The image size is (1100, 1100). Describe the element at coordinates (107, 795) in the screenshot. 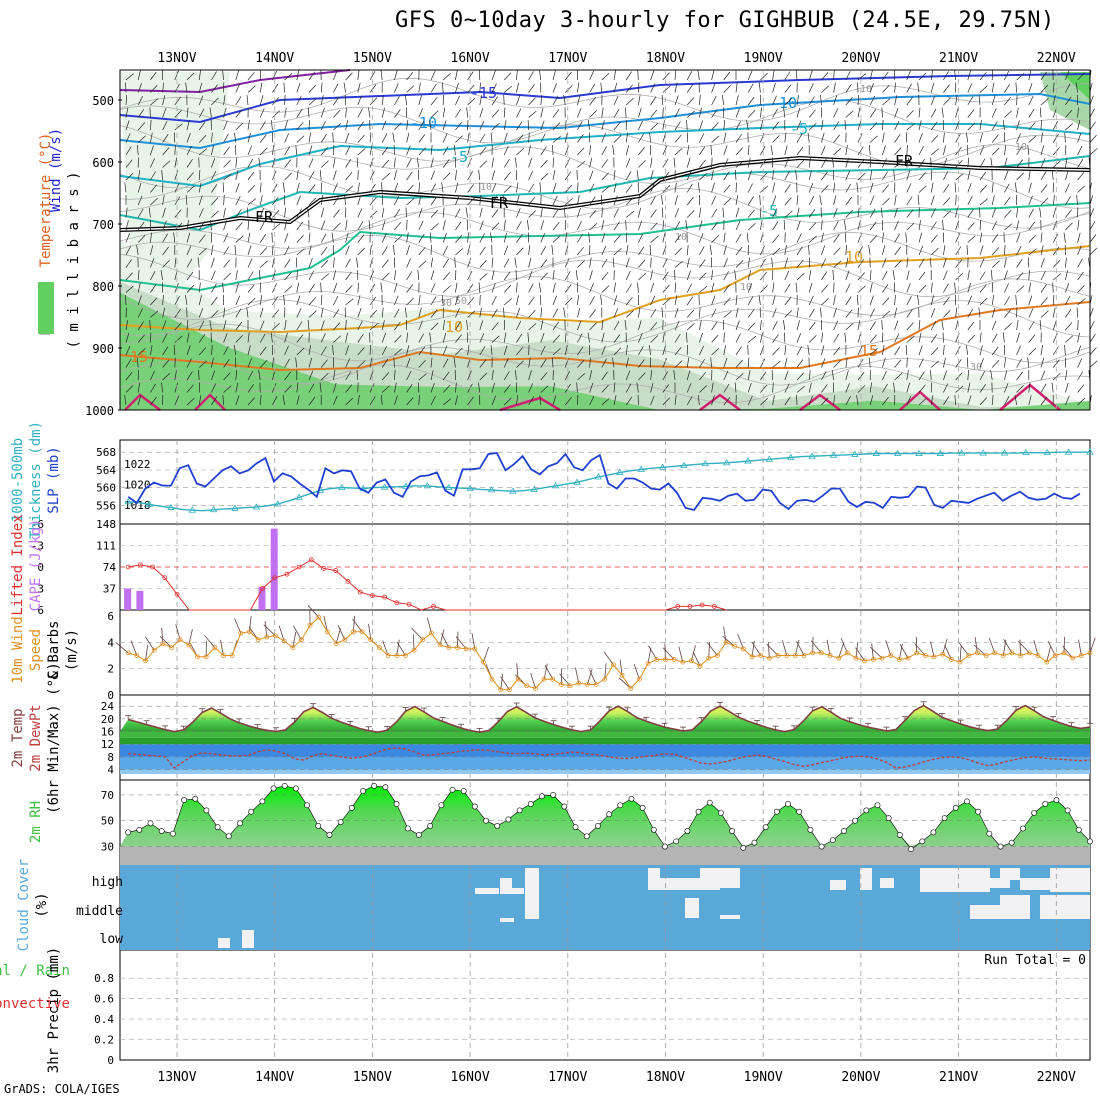

I see `rh-tick-label: 70` at that location.